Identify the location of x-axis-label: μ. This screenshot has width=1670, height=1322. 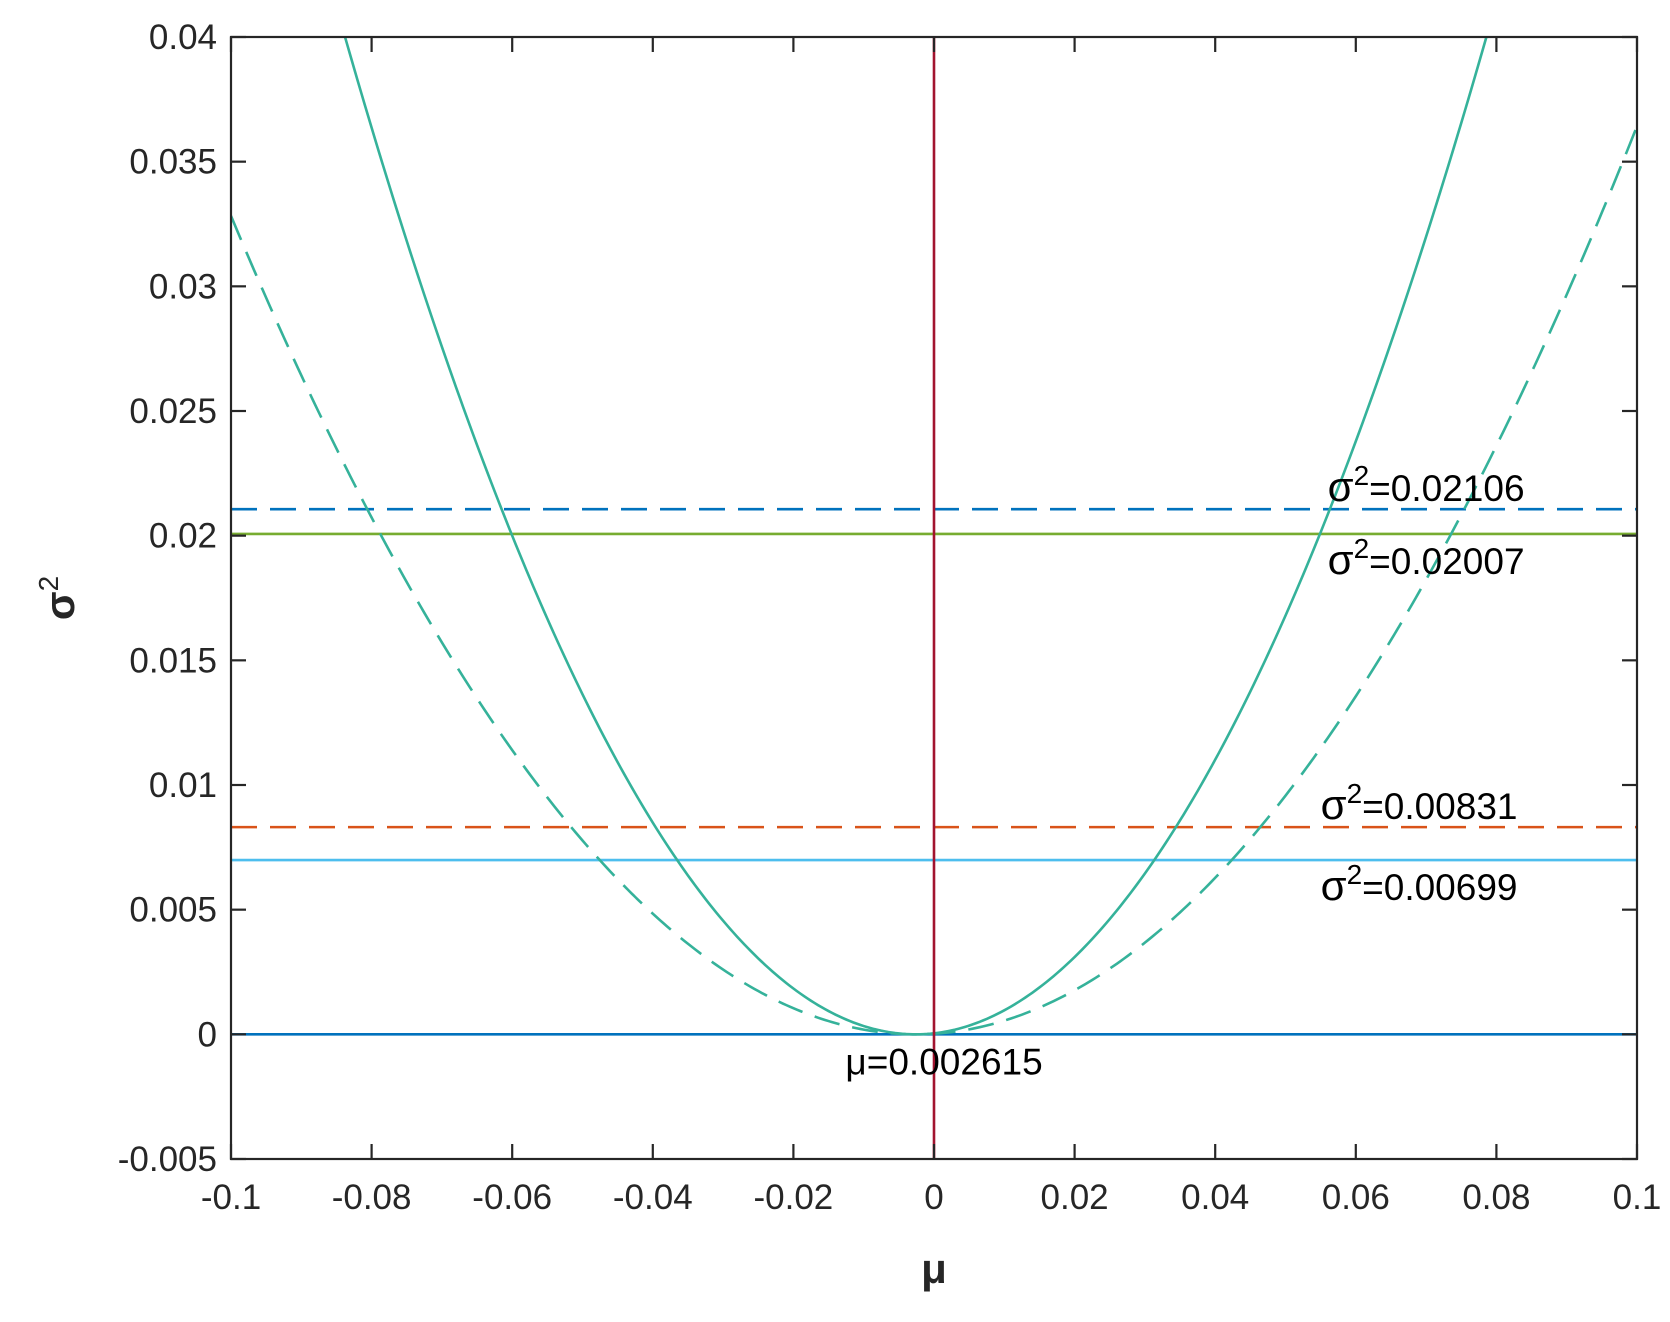
(934, 1268).